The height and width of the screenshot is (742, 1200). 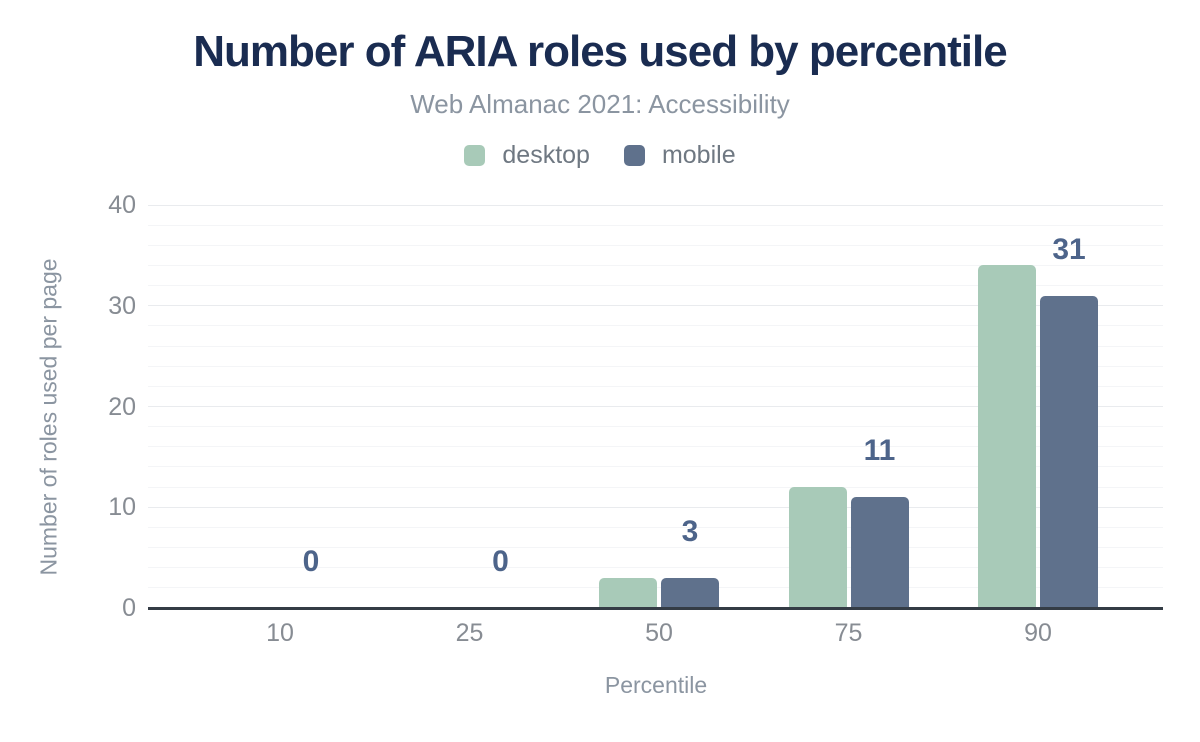 I want to click on mobile-legend-label: mobile, so click(x=698, y=155).